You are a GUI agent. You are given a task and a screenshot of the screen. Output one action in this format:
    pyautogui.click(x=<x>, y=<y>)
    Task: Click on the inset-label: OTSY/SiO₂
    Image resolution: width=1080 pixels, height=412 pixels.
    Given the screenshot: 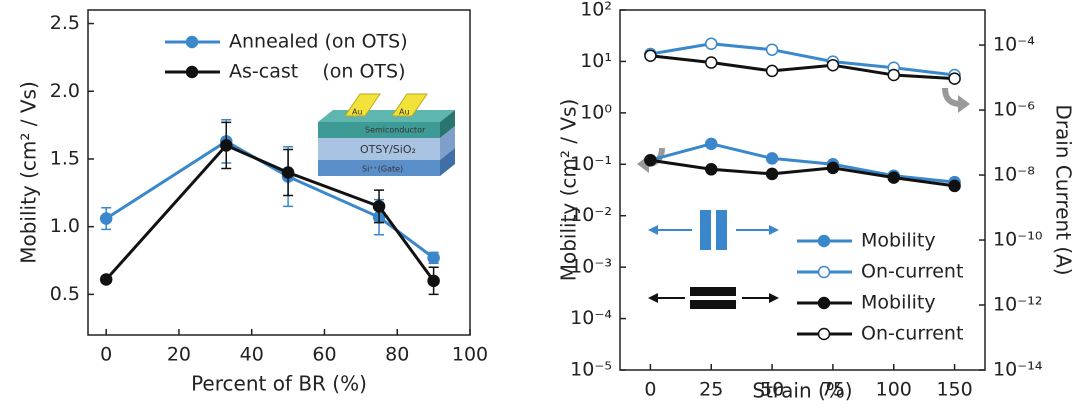 What is the action you would take?
    pyautogui.click(x=388, y=149)
    